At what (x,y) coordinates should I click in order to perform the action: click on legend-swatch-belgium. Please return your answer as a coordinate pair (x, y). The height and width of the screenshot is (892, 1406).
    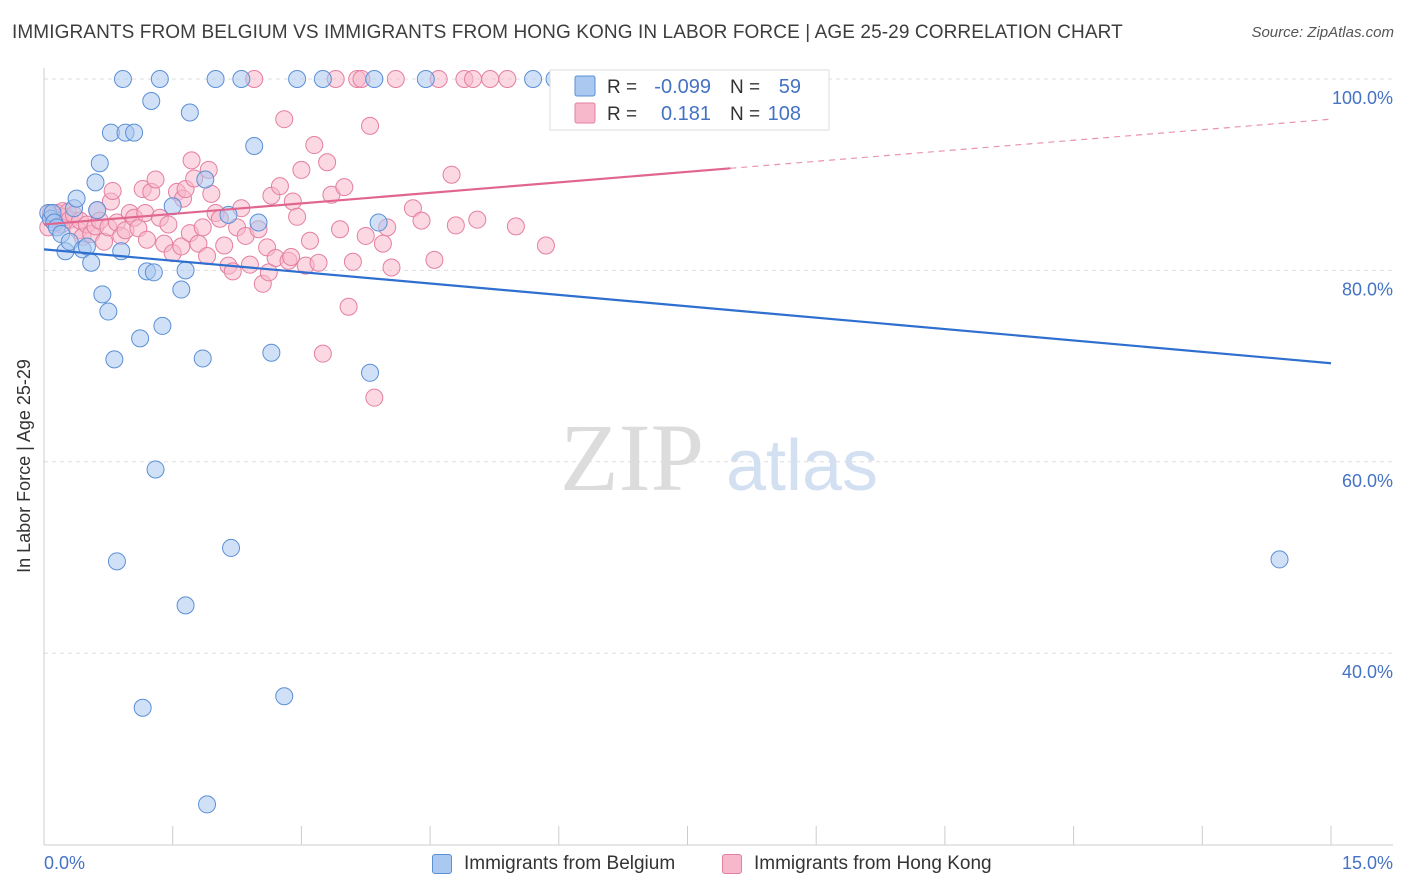
    Looking at the image, I should click on (442, 864).